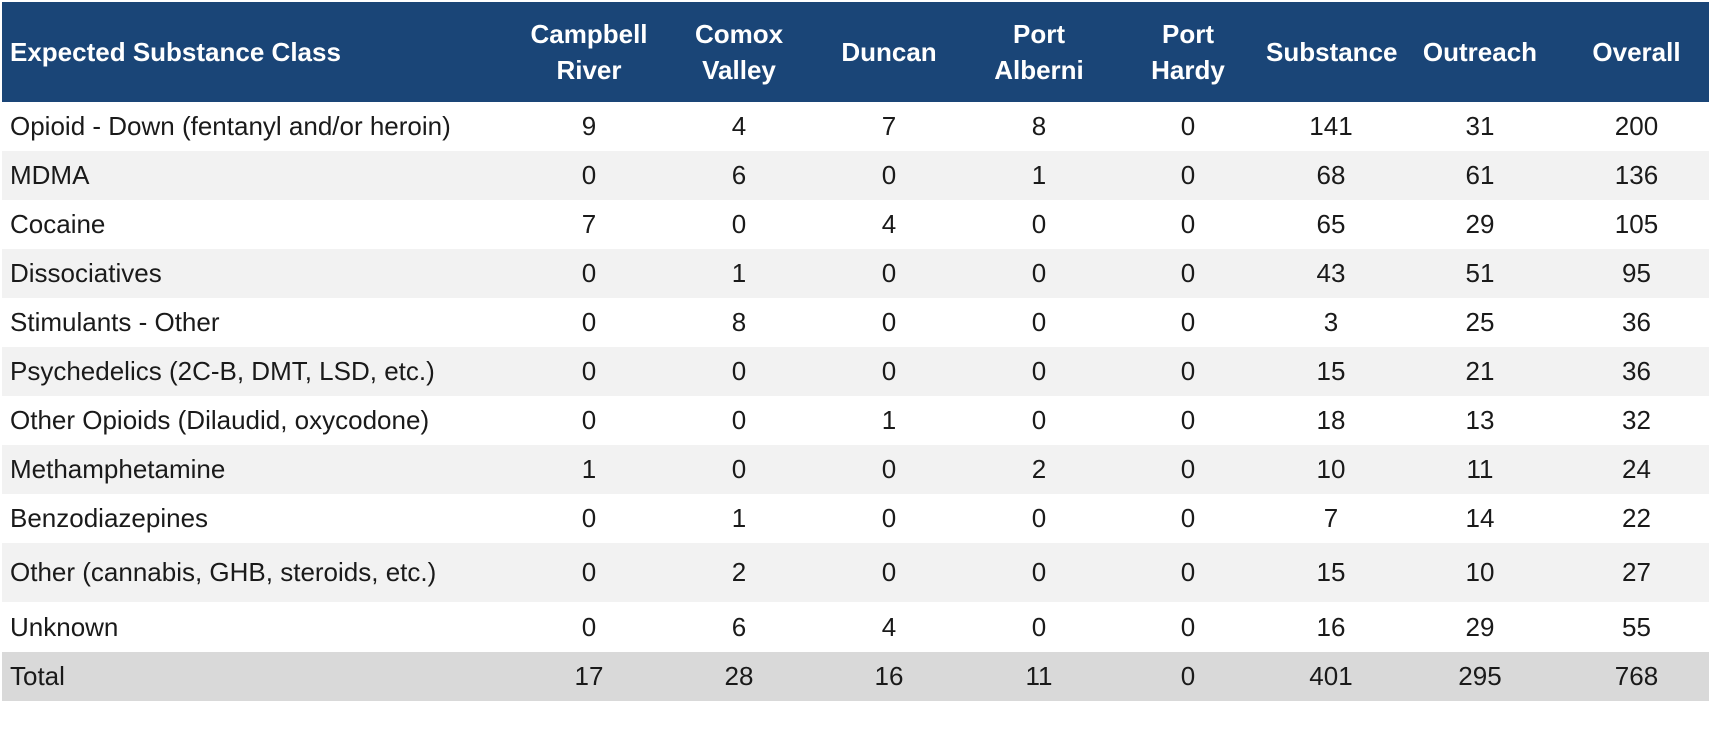 This screenshot has width=1711, height=754. I want to click on column-header-line: River, so click(589, 70).